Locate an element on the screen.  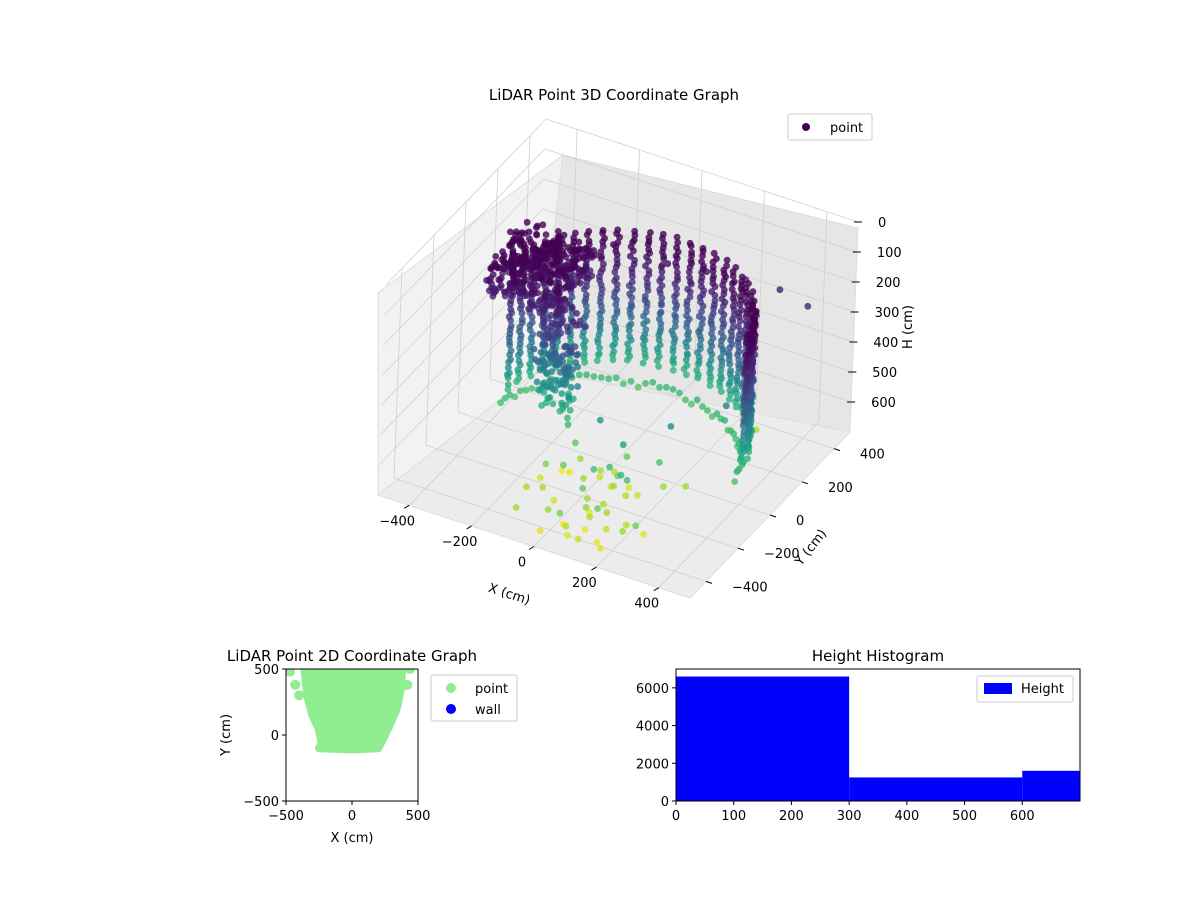
y-tick-label-2d: 500 is located at coordinates (266, 670).